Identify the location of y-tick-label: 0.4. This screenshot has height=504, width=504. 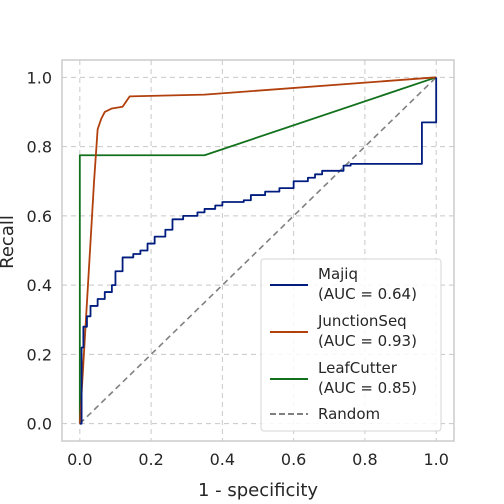
(39, 285).